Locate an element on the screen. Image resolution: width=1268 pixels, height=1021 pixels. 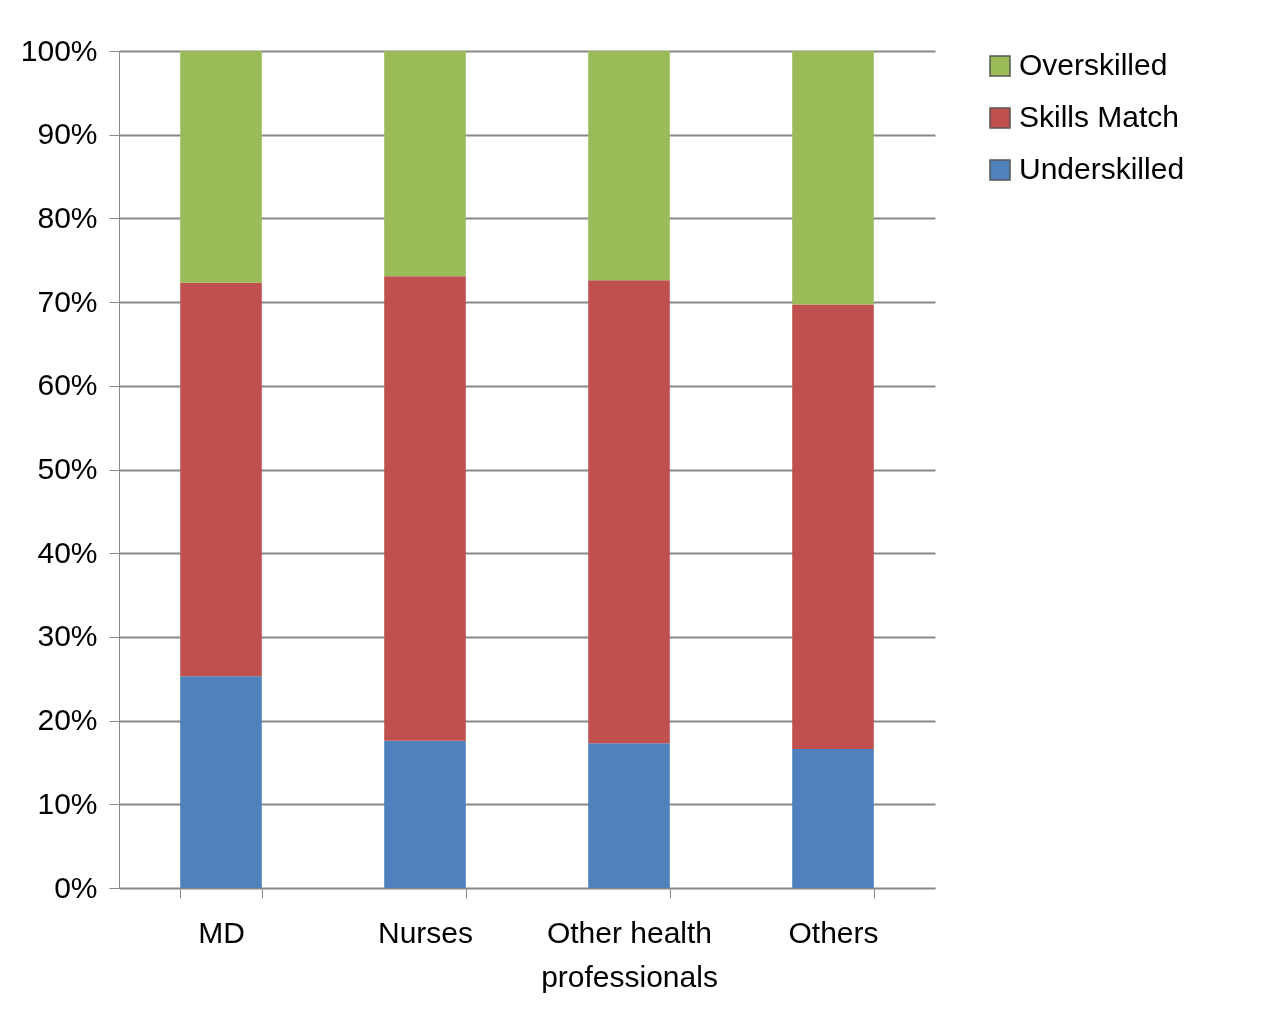
legend-label: Skills Match is located at coordinates (1099, 116).